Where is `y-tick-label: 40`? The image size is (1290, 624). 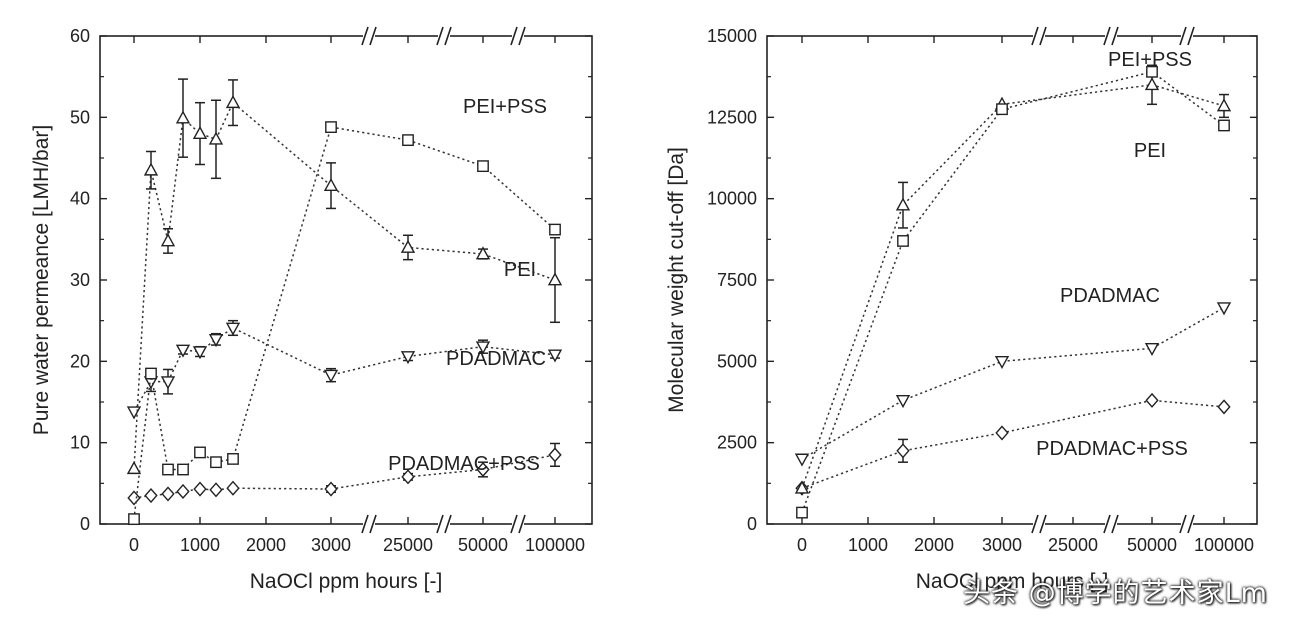
y-tick-label: 40 is located at coordinates (80, 199).